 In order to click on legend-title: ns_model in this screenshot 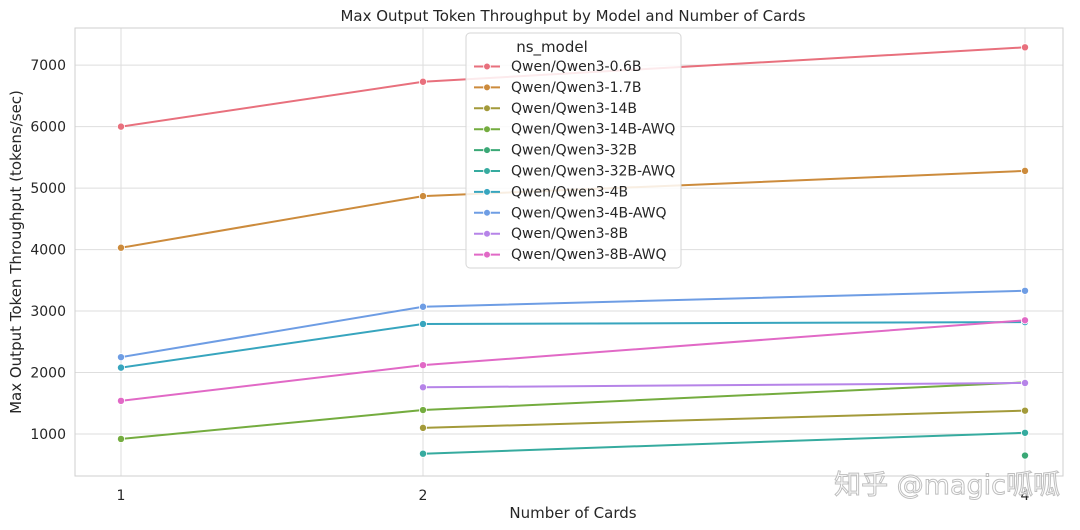, I will do `click(552, 47)`.